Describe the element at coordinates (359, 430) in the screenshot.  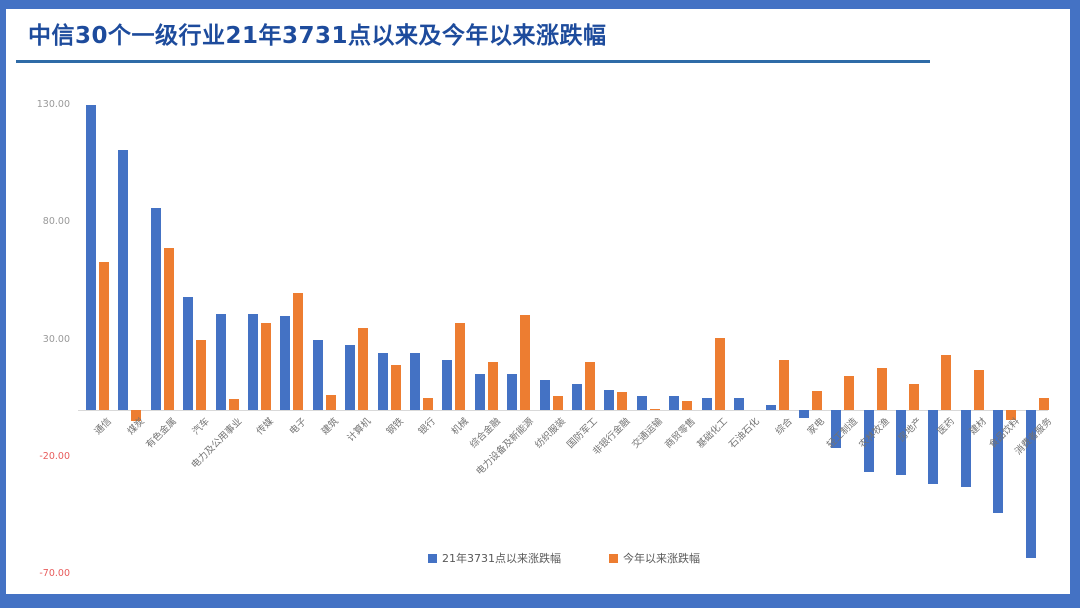
I see `x-axis-category-label: 计算机` at that location.